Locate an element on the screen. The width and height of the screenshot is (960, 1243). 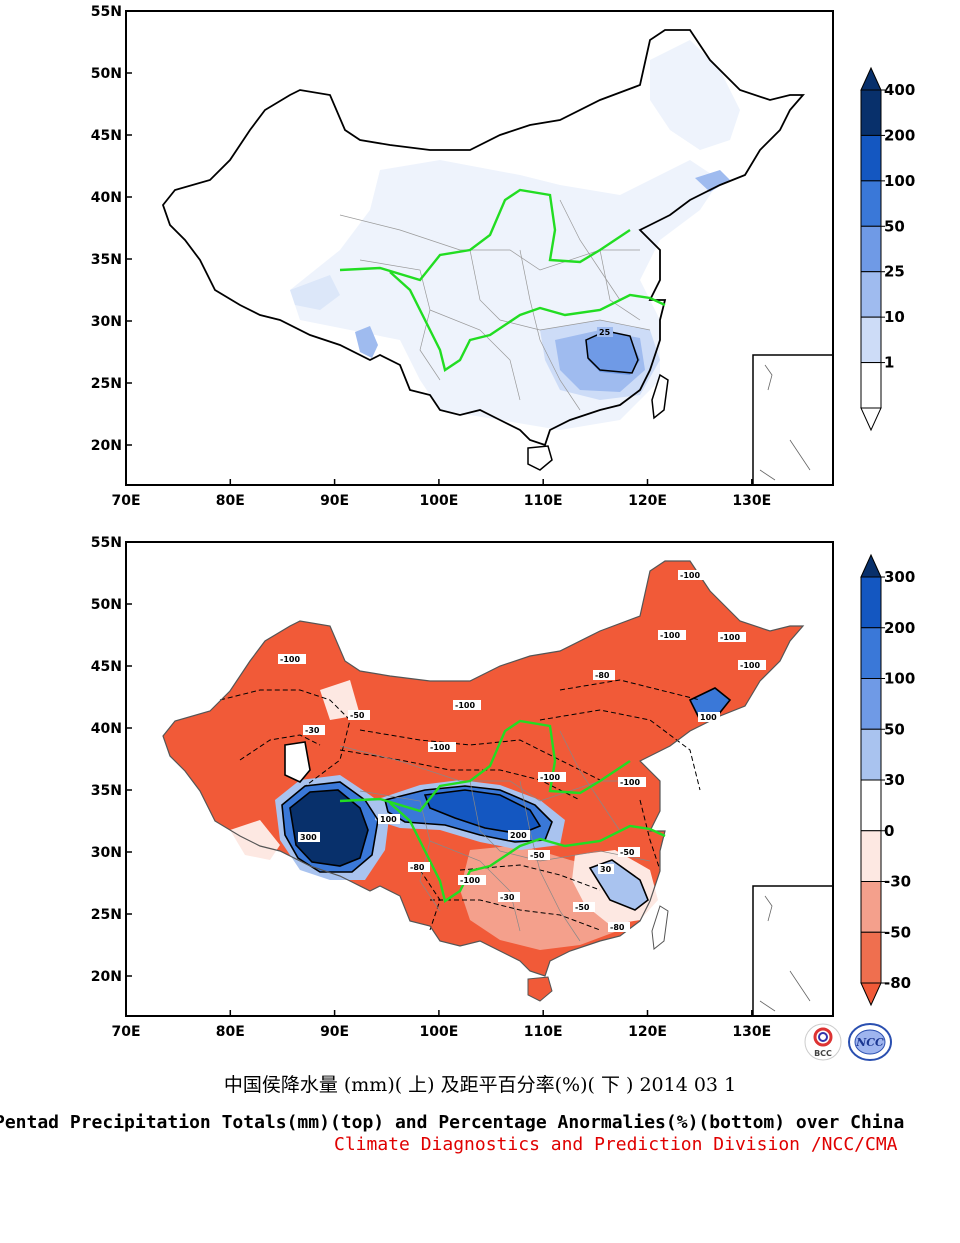
colorbar-cap-bottom is located at coordinates (871, 994).